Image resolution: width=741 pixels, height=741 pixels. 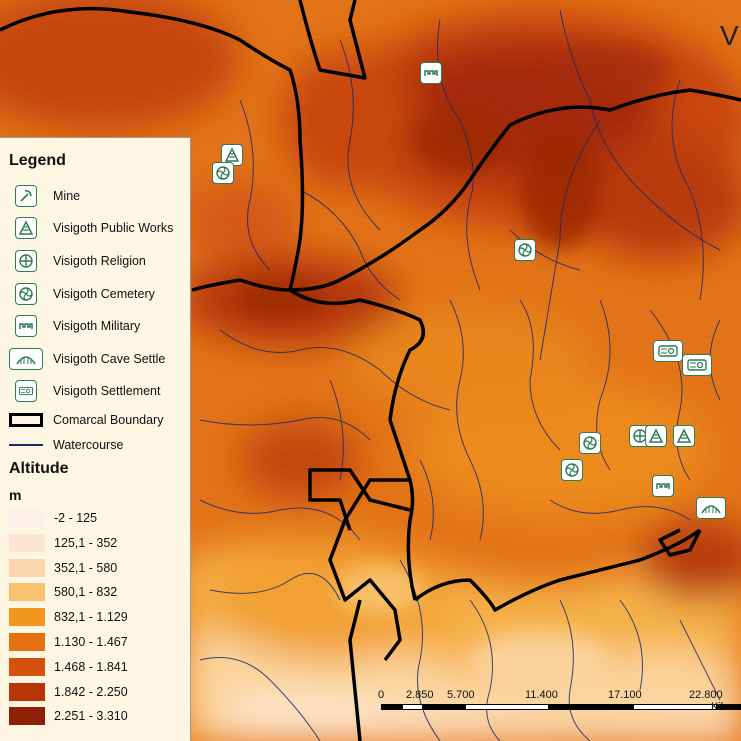 What do you see at coordinates (15, 495) in the screenshot?
I see `altitude-unit: m` at bounding box center [15, 495].